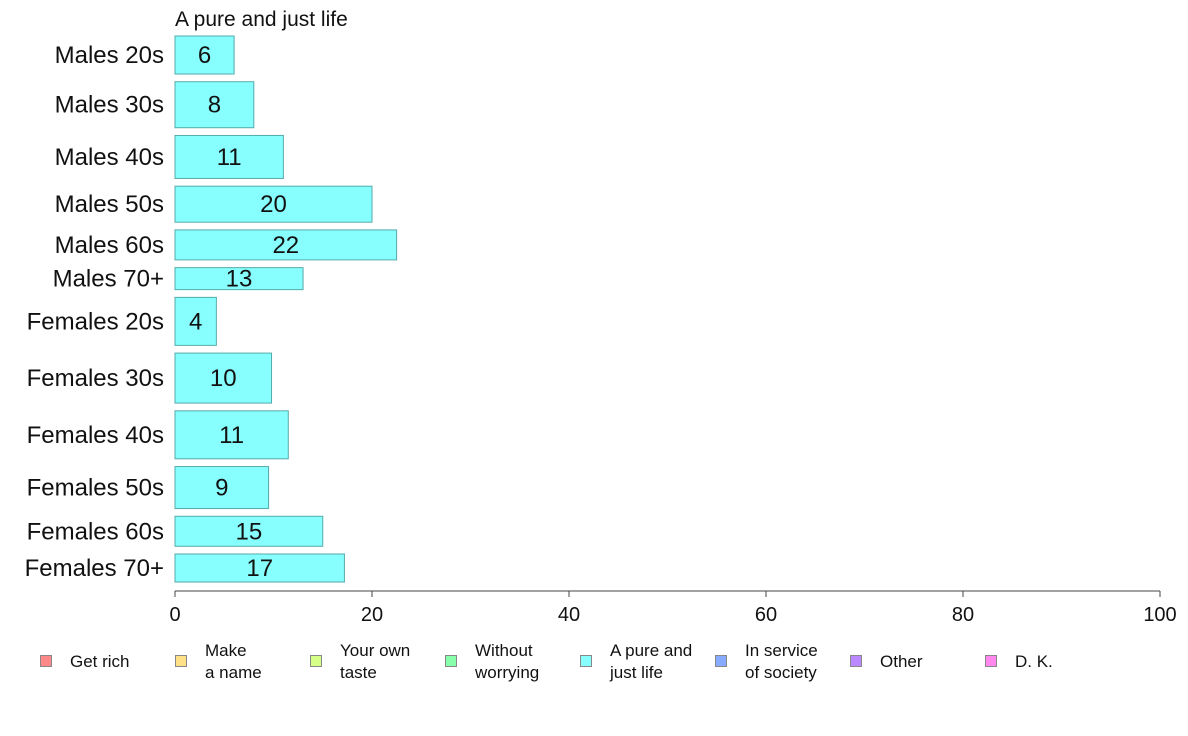 The image size is (1188, 736). What do you see at coordinates (109, 245) in the screenshot?
I see `category-label: Males 60s` at bounding box center [109, 245].